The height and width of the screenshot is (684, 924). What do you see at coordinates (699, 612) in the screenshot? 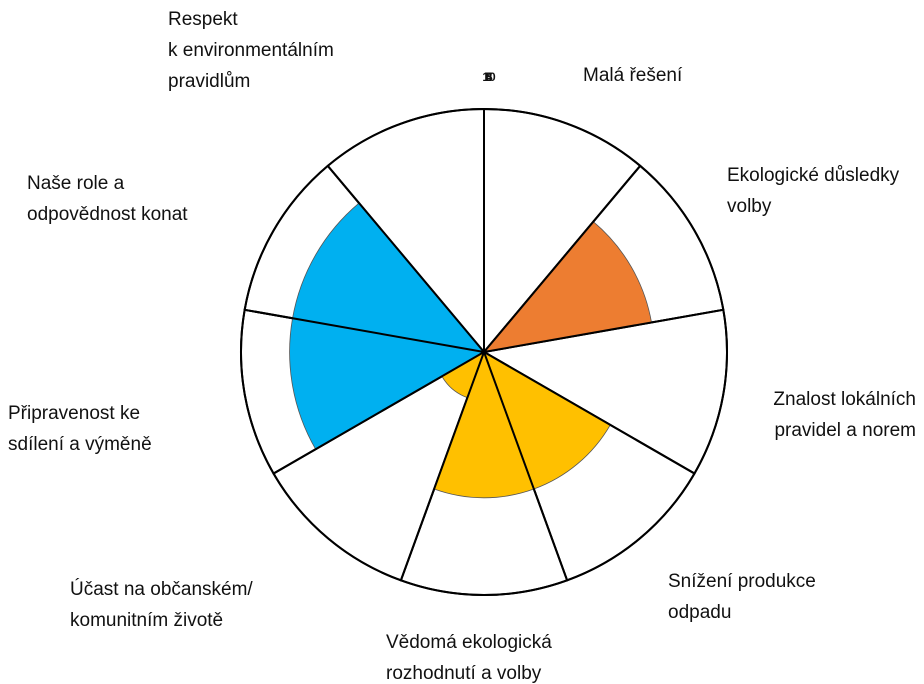
I see `category-label: odpadu` at bounding box center [699, 612].